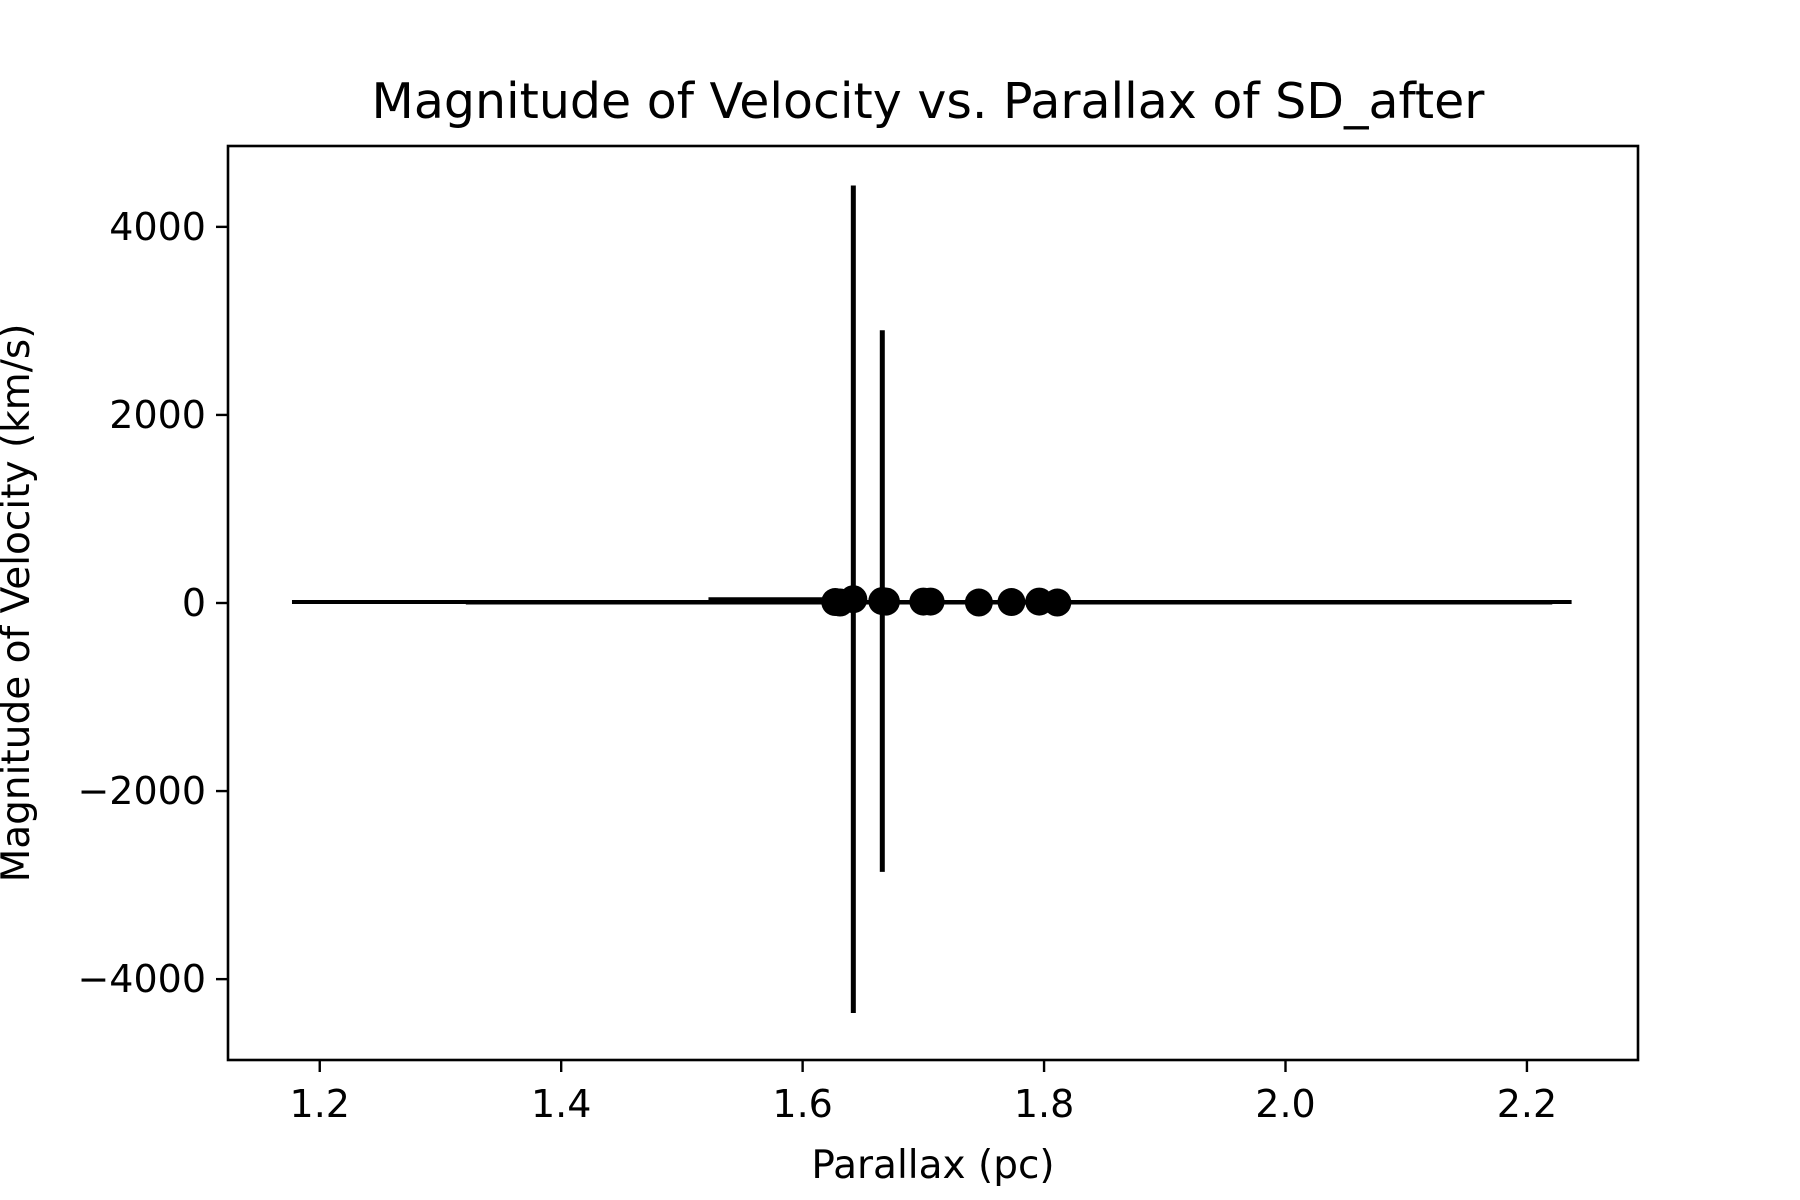  What do you see at coordinates (141, 979) in the screenshot?
I see `y-tick-label: −4000` at bounding box center [141, 979].